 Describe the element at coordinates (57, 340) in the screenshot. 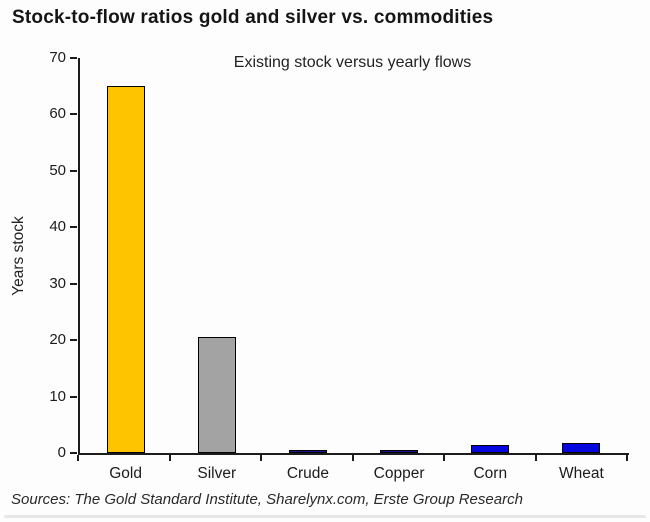

I see `y-tick-label-20: 20` at that location.